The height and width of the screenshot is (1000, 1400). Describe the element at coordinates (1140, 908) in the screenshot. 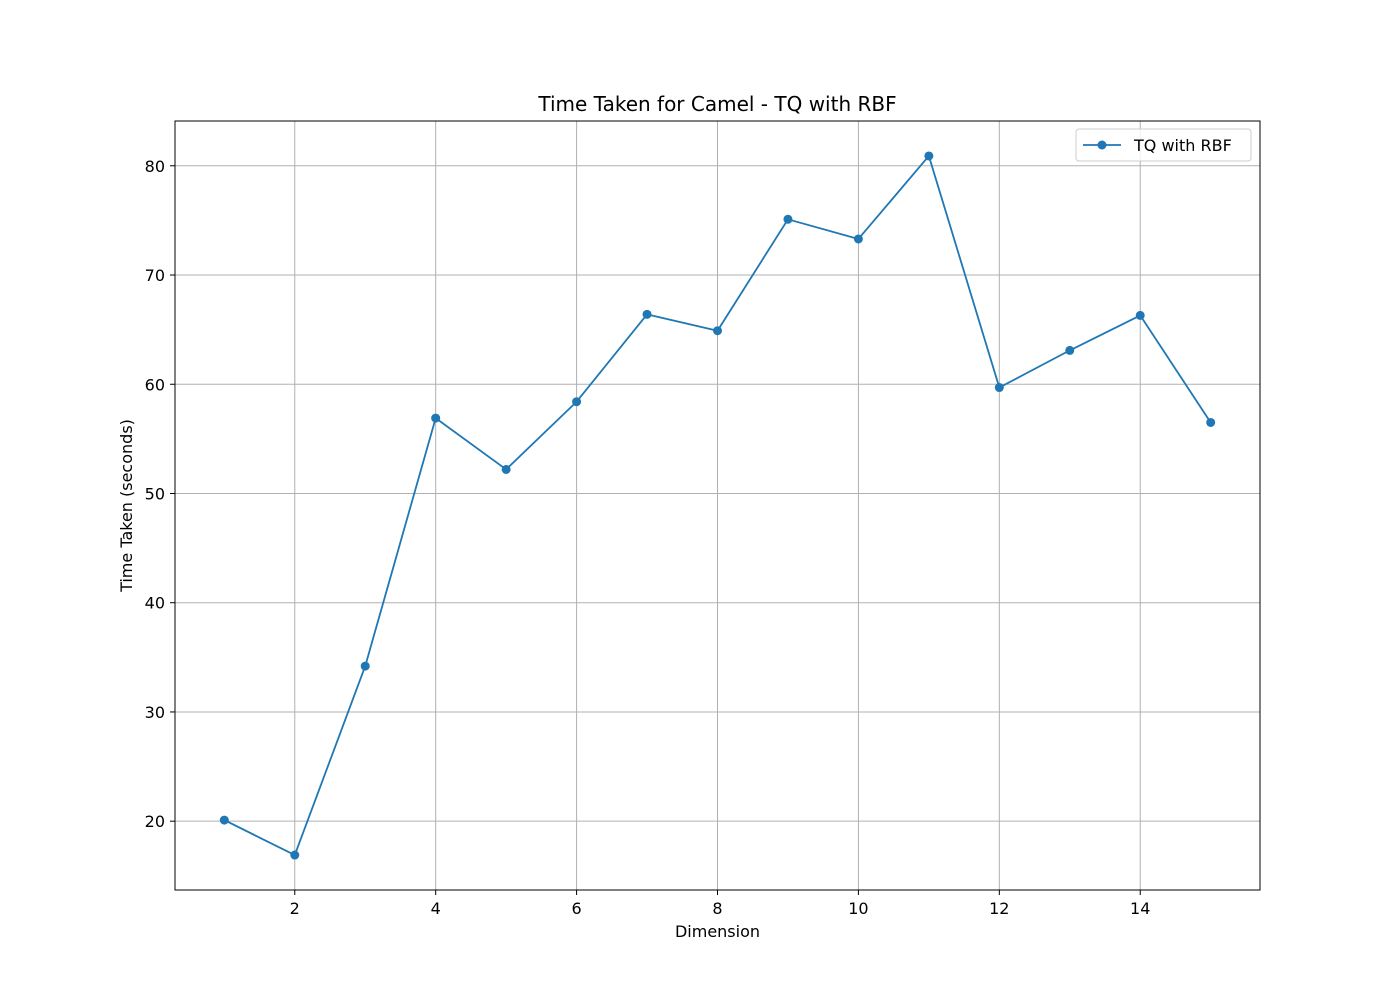

I see `x-tick-label: 14` at that location.